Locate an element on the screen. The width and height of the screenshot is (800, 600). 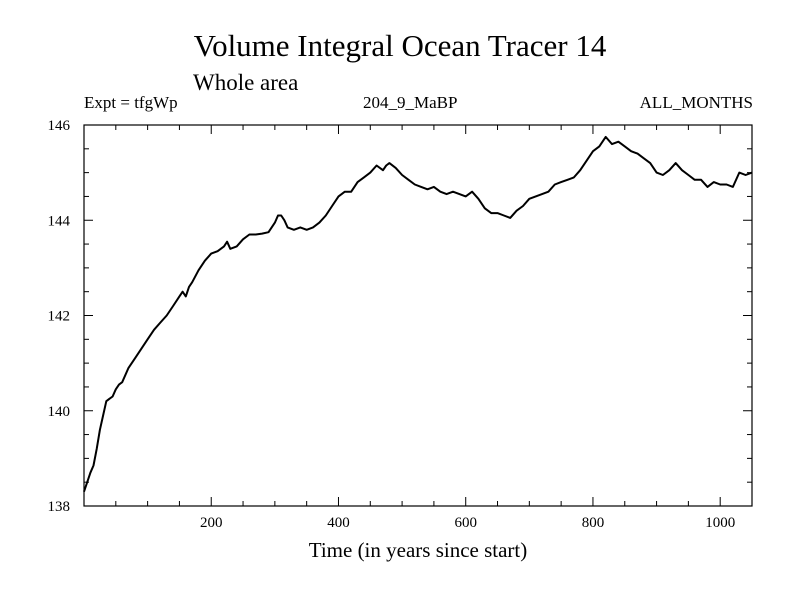
x-tick-label: 200 is located at coordinates (211, 523).